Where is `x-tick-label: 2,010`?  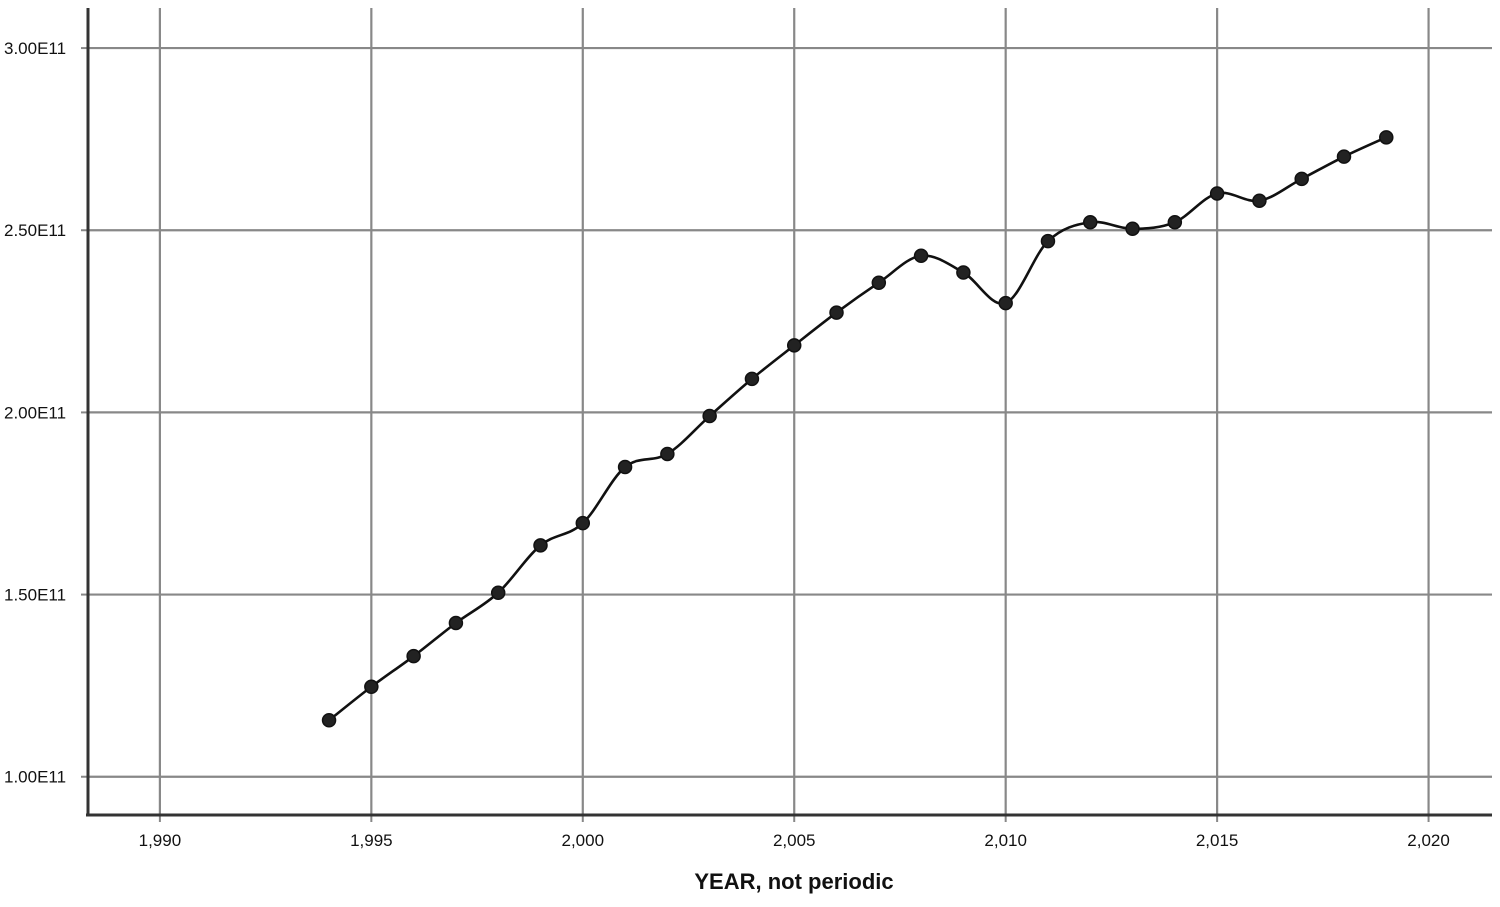
x-tick-label: 2,010 is located at coordinates (1005, 840).